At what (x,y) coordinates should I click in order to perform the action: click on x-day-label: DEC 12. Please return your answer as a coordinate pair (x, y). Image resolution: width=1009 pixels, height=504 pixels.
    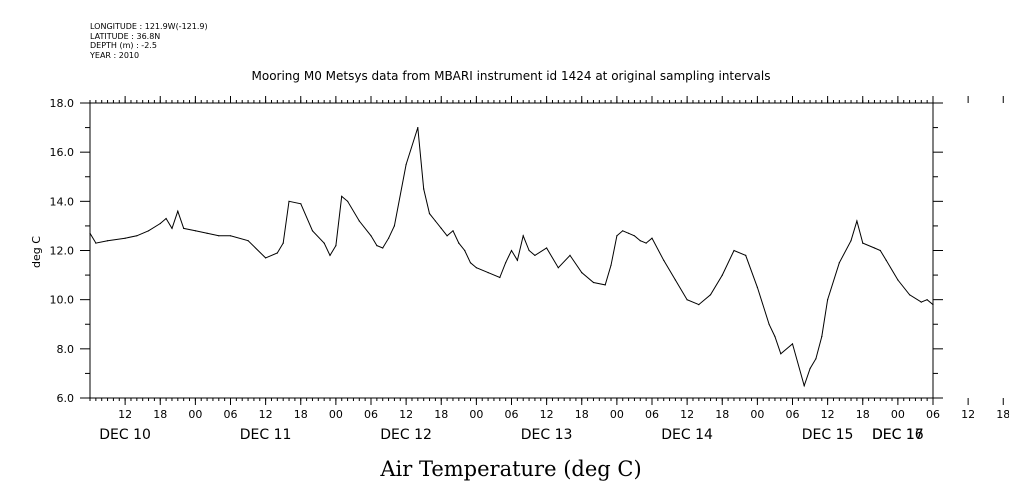
    Looking at the image, I should click on (406, 435).